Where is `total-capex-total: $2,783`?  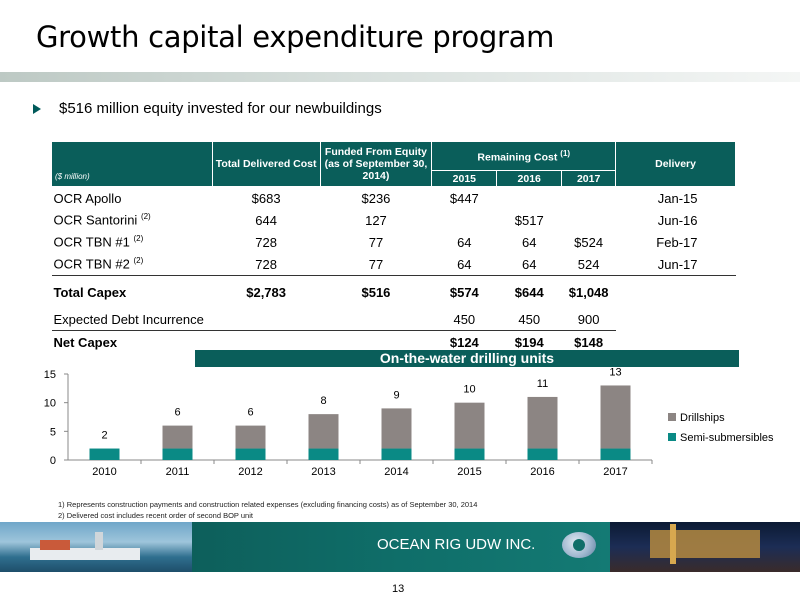 total-capex-total: $2,783 is located at coordinates (266, 291).